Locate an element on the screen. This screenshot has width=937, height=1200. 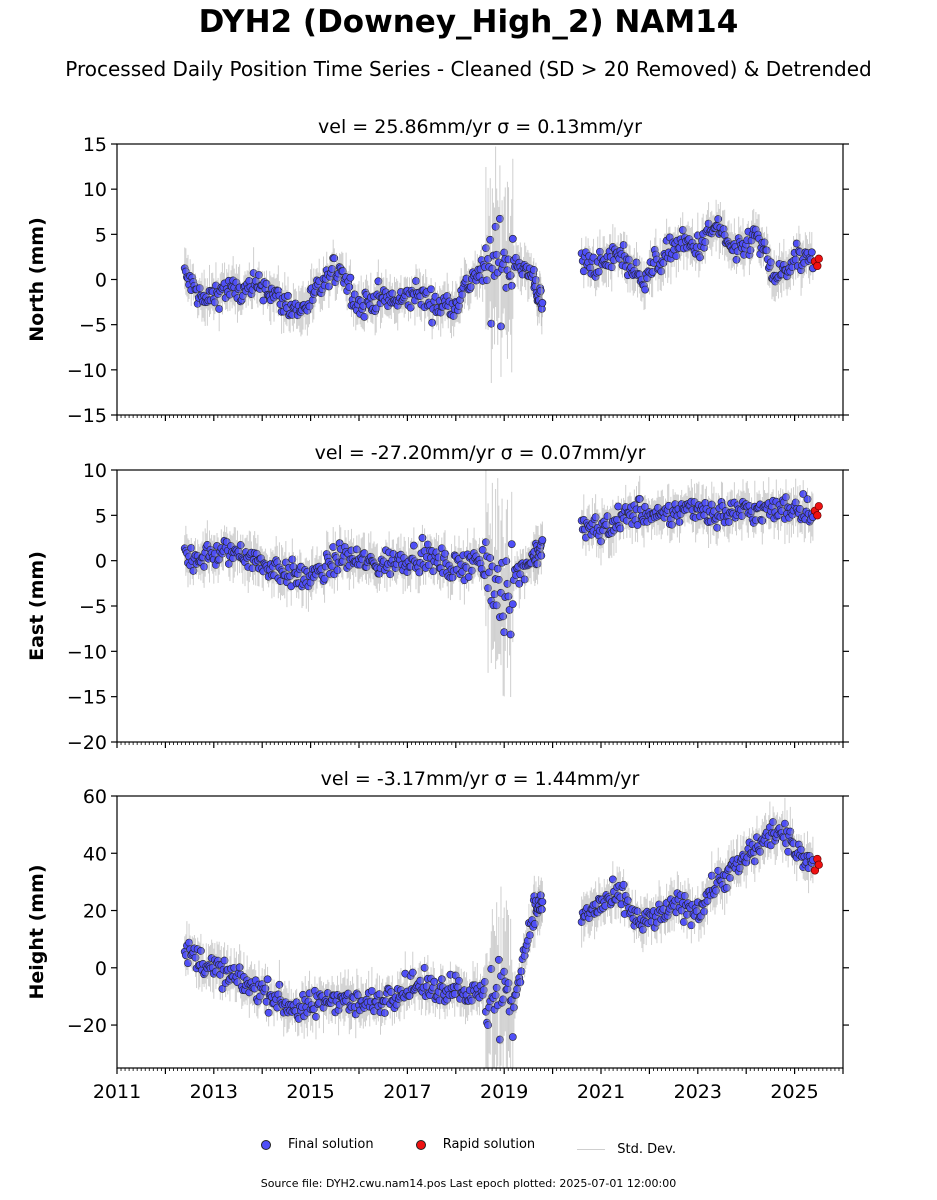
legend-item-rapid: Rapid solution is located at coordinates (475, 1144).